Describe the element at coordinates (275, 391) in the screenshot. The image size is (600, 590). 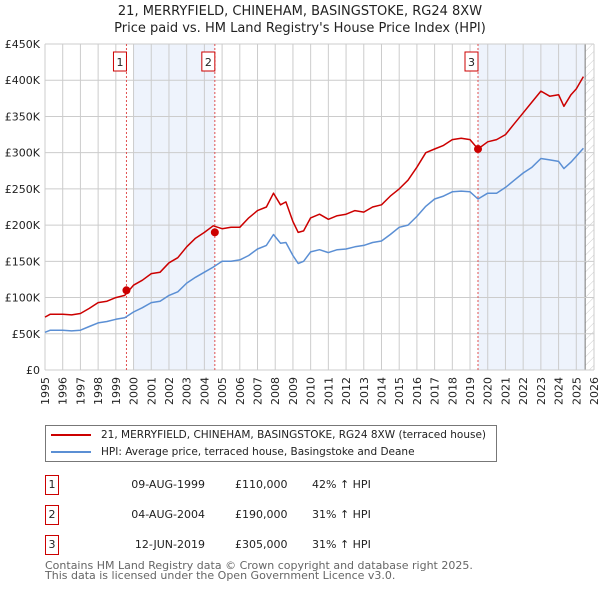
I see `x-tick-label: 2008` at that location.